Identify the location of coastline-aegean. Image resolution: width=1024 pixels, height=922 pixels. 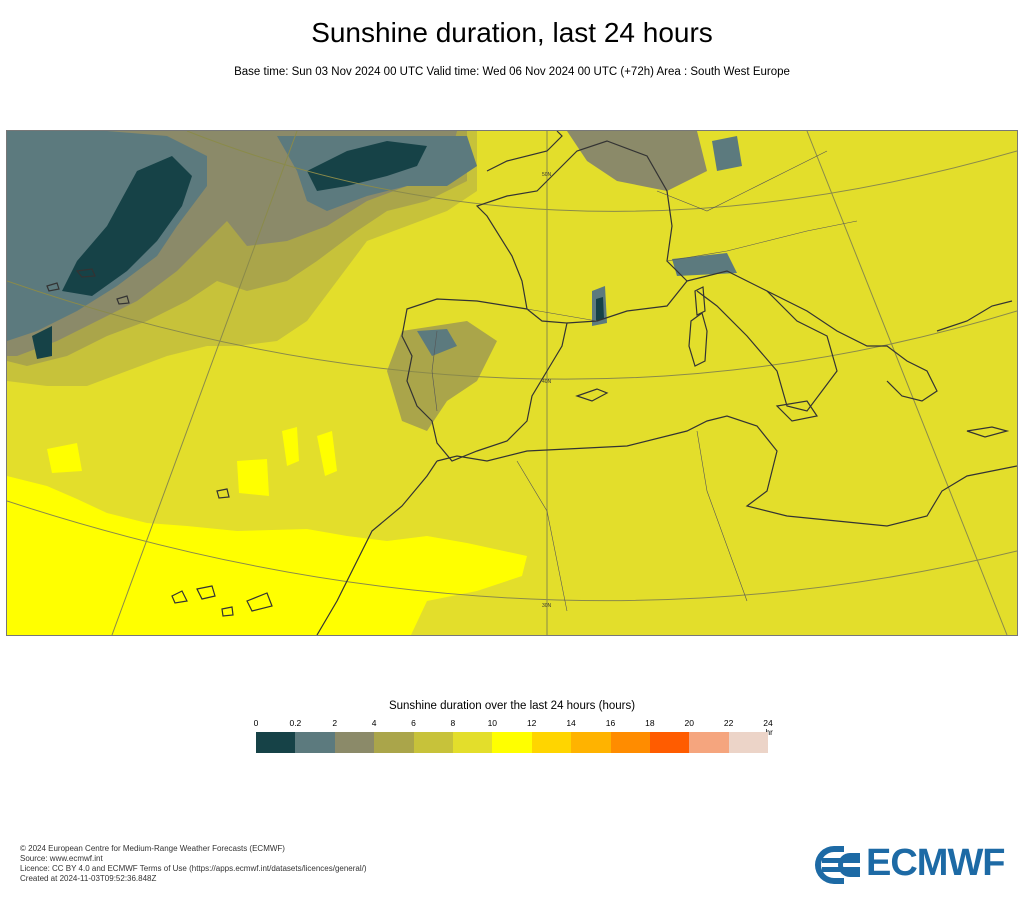
(974, 316).